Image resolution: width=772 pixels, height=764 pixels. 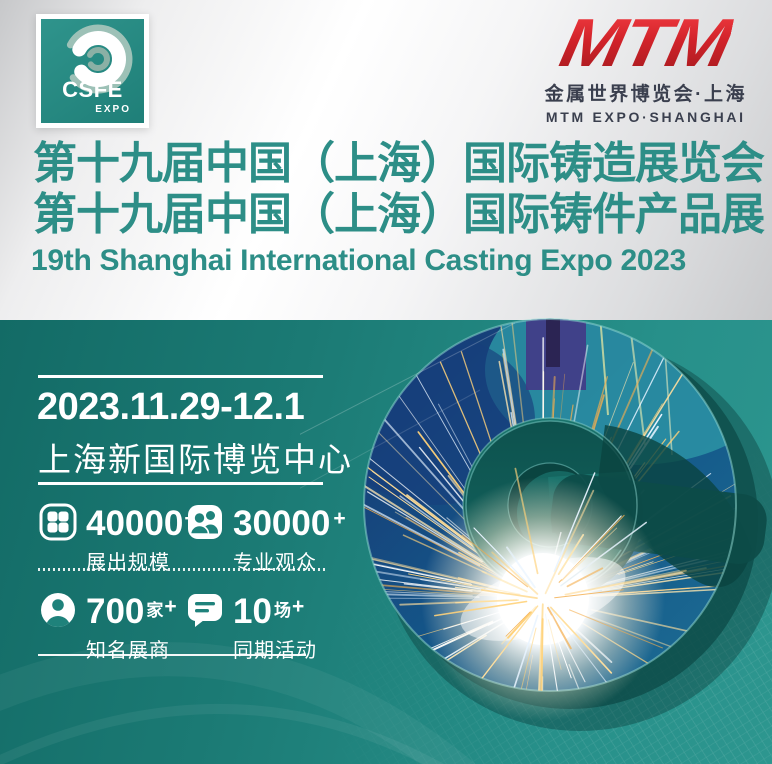 I want to click on csfe-logo-subtitle: EXPO, so click(x=113, y=109).